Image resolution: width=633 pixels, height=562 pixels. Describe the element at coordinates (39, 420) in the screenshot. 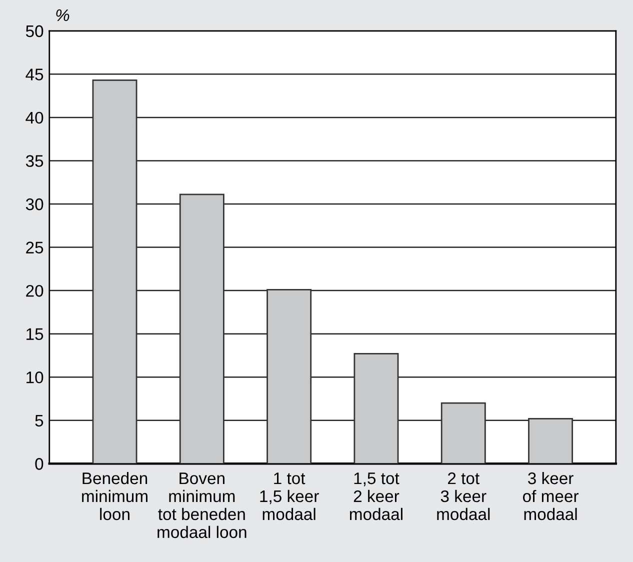

I see `y-tick-label: 5` at that location.